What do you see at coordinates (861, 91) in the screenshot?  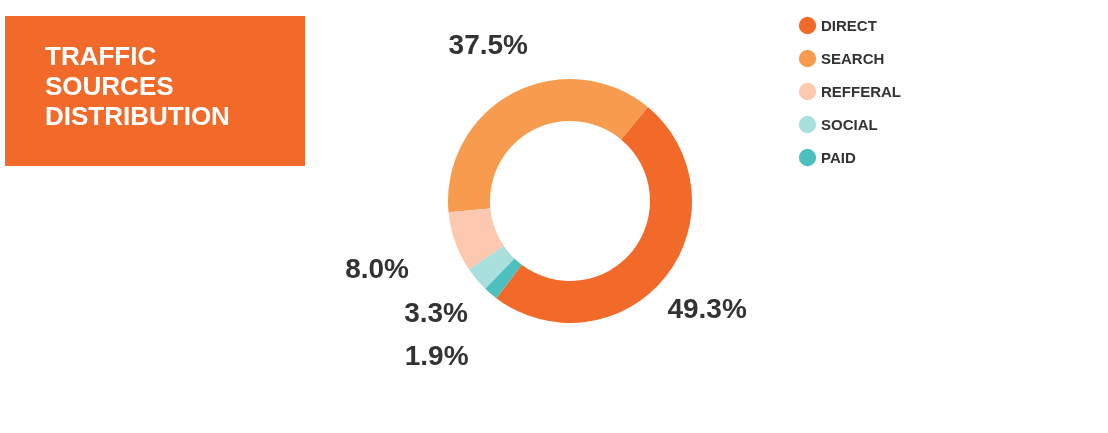 I see `legend-label: REFFERAL` at bounding box center [861, 91].